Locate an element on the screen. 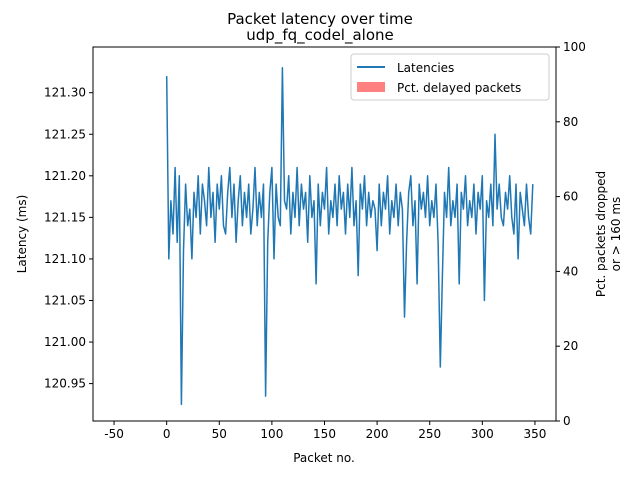 Image resolution: width=640 pixels, height=480 pixels. y2-tick-label: 0 is located at coordinates (567, 421).